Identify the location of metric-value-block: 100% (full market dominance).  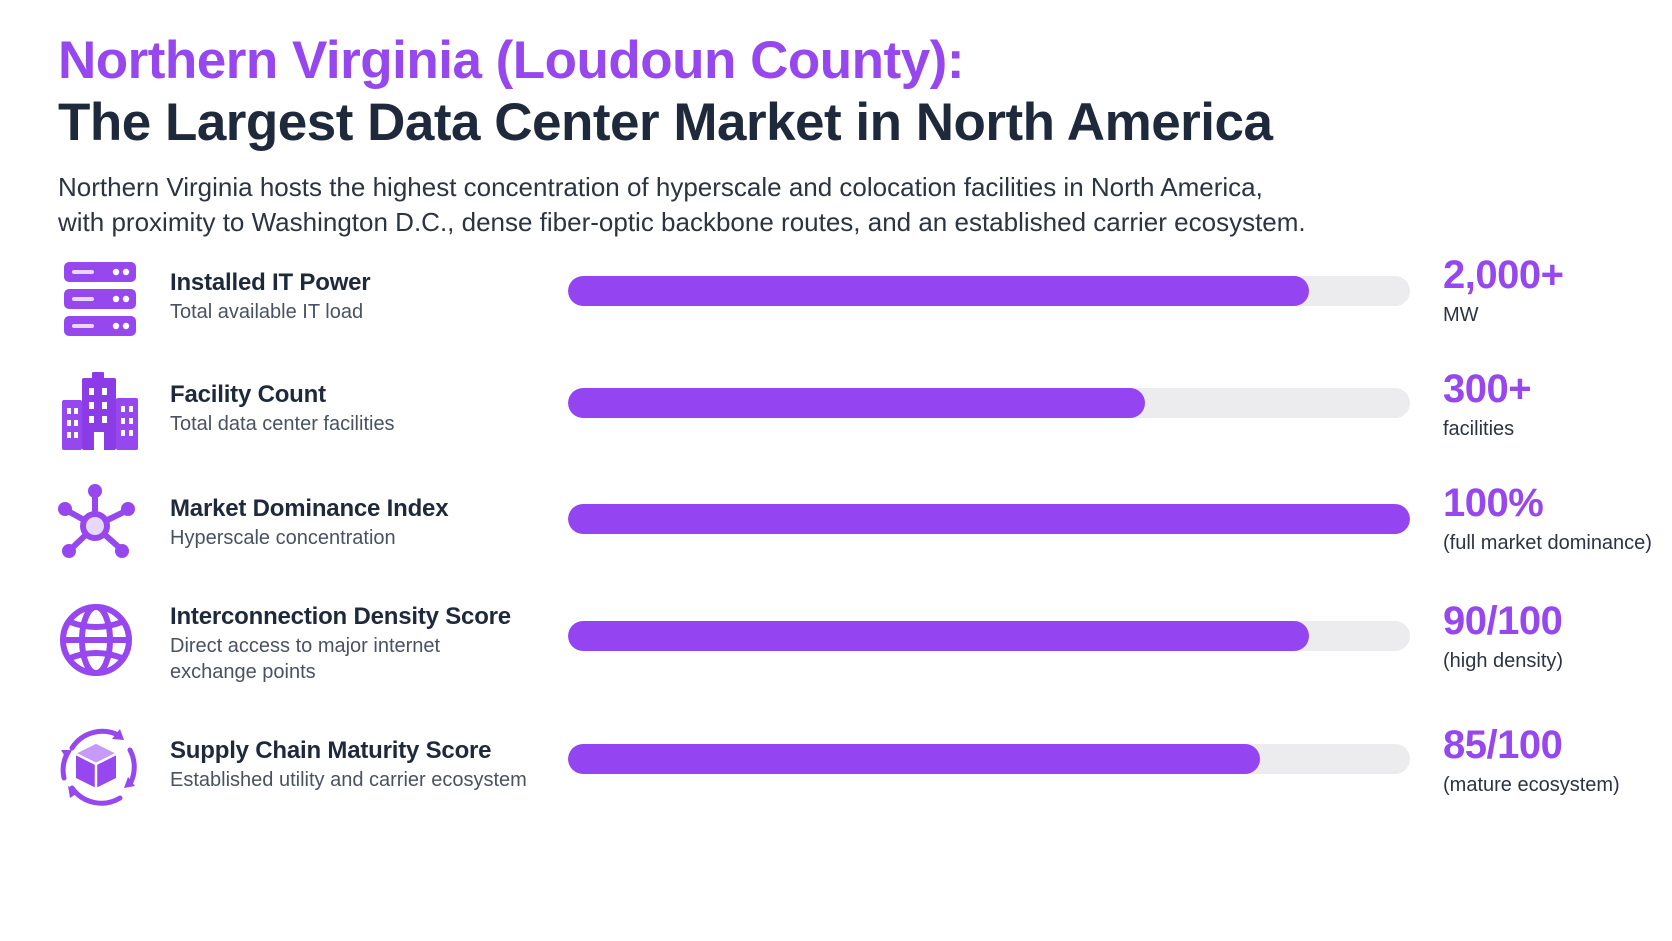
(1557, 518).